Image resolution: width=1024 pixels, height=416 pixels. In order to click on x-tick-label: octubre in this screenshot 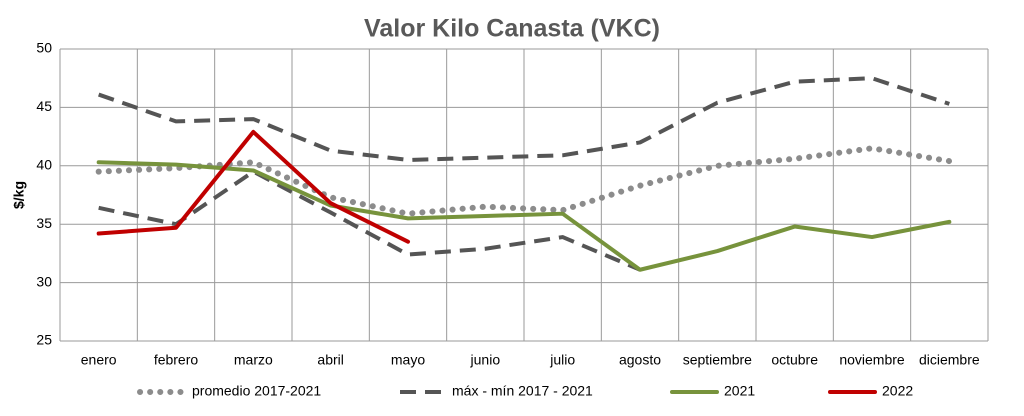, I will do `click(794, 360)`.